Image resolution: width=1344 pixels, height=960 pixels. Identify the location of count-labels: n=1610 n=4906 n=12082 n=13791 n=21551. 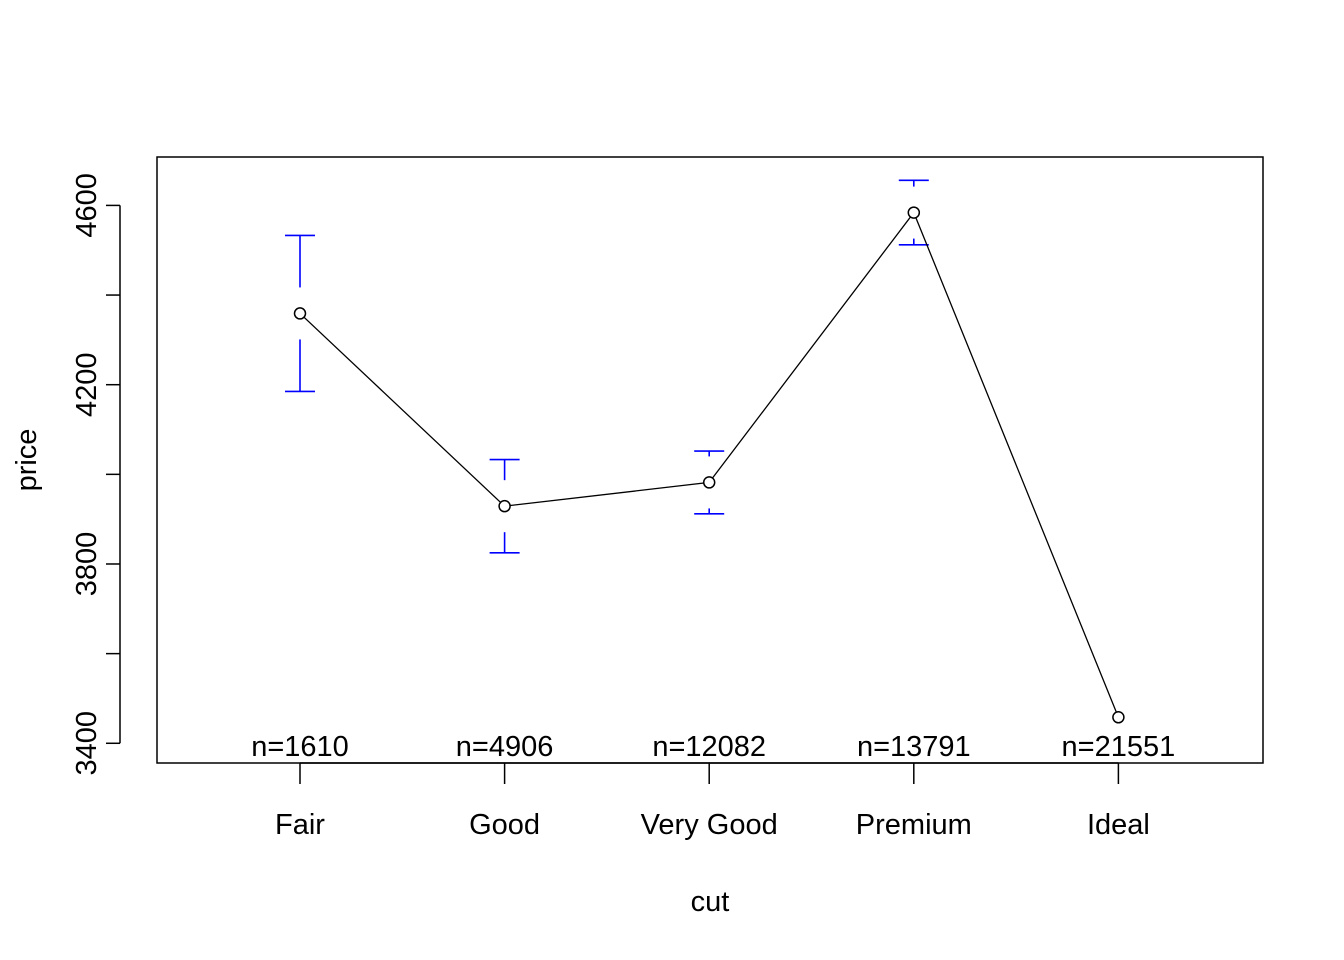
(713, 747).